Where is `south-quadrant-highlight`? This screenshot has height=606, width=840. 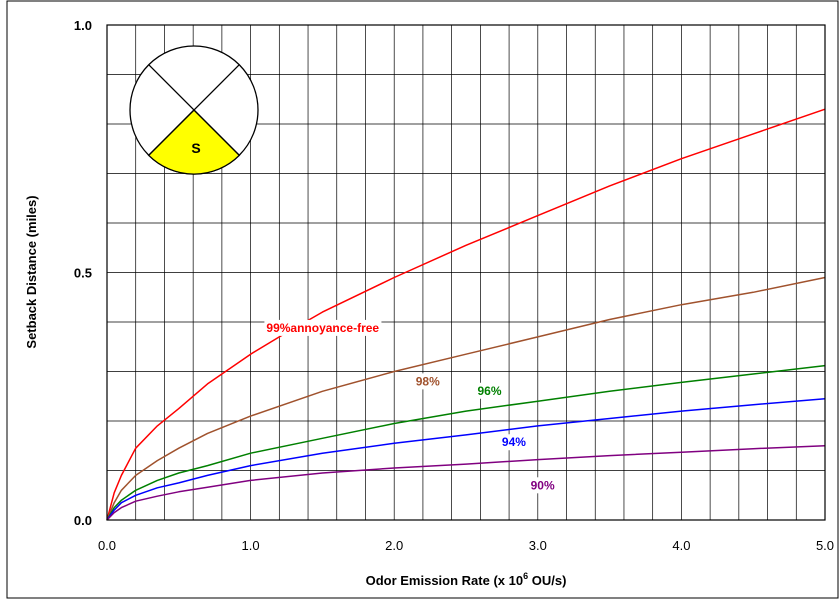
south-quadrant-highlight is located at coordinates (194, 142).